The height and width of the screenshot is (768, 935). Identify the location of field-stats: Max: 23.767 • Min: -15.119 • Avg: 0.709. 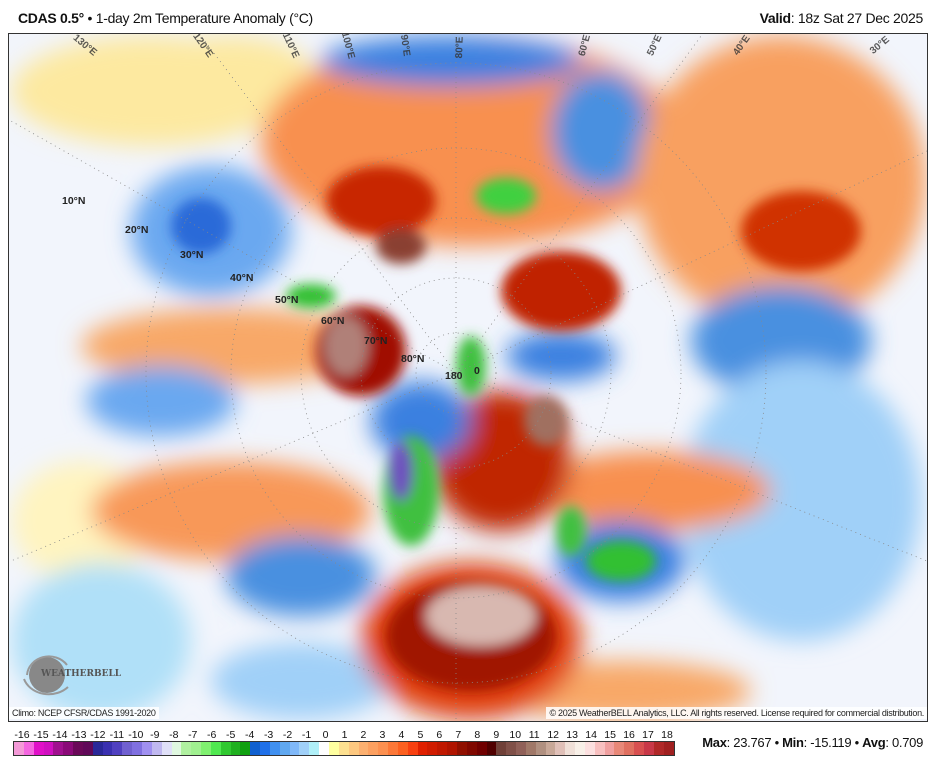
(812, 742).